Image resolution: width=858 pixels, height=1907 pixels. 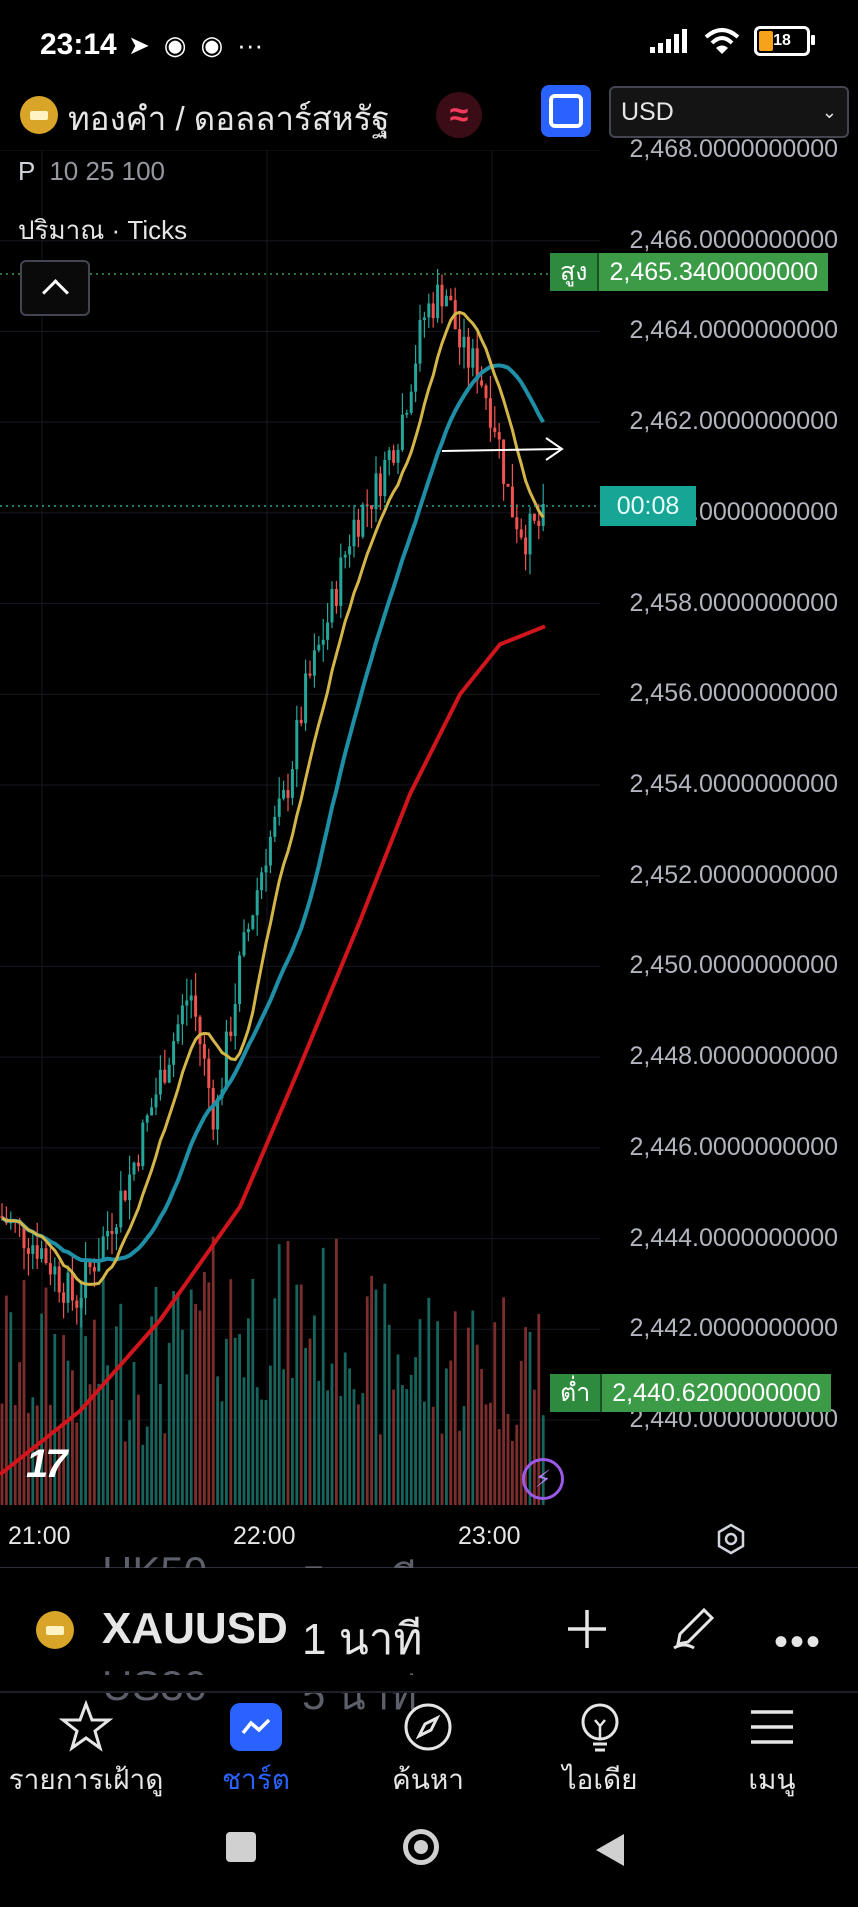 I want to click on back-triangle-icon, so click(x=610, y=1850).